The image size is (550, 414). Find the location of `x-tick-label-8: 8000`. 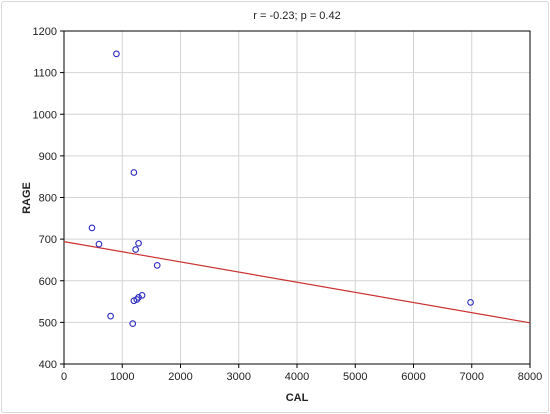

x-tick-label-8: 8000 is located at coordinates (530, 377).